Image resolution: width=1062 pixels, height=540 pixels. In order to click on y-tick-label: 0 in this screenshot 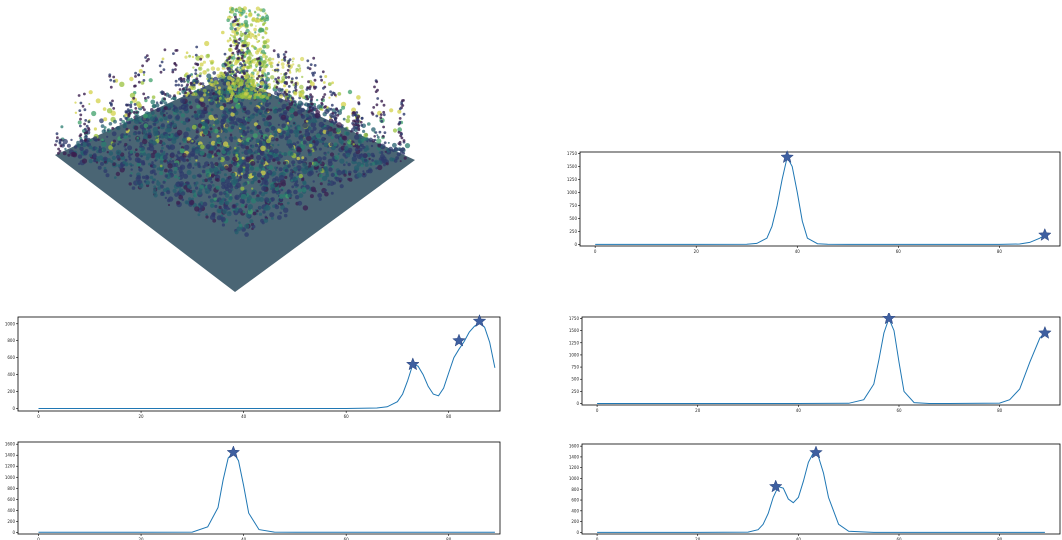, I will do `click(575, 244)`.